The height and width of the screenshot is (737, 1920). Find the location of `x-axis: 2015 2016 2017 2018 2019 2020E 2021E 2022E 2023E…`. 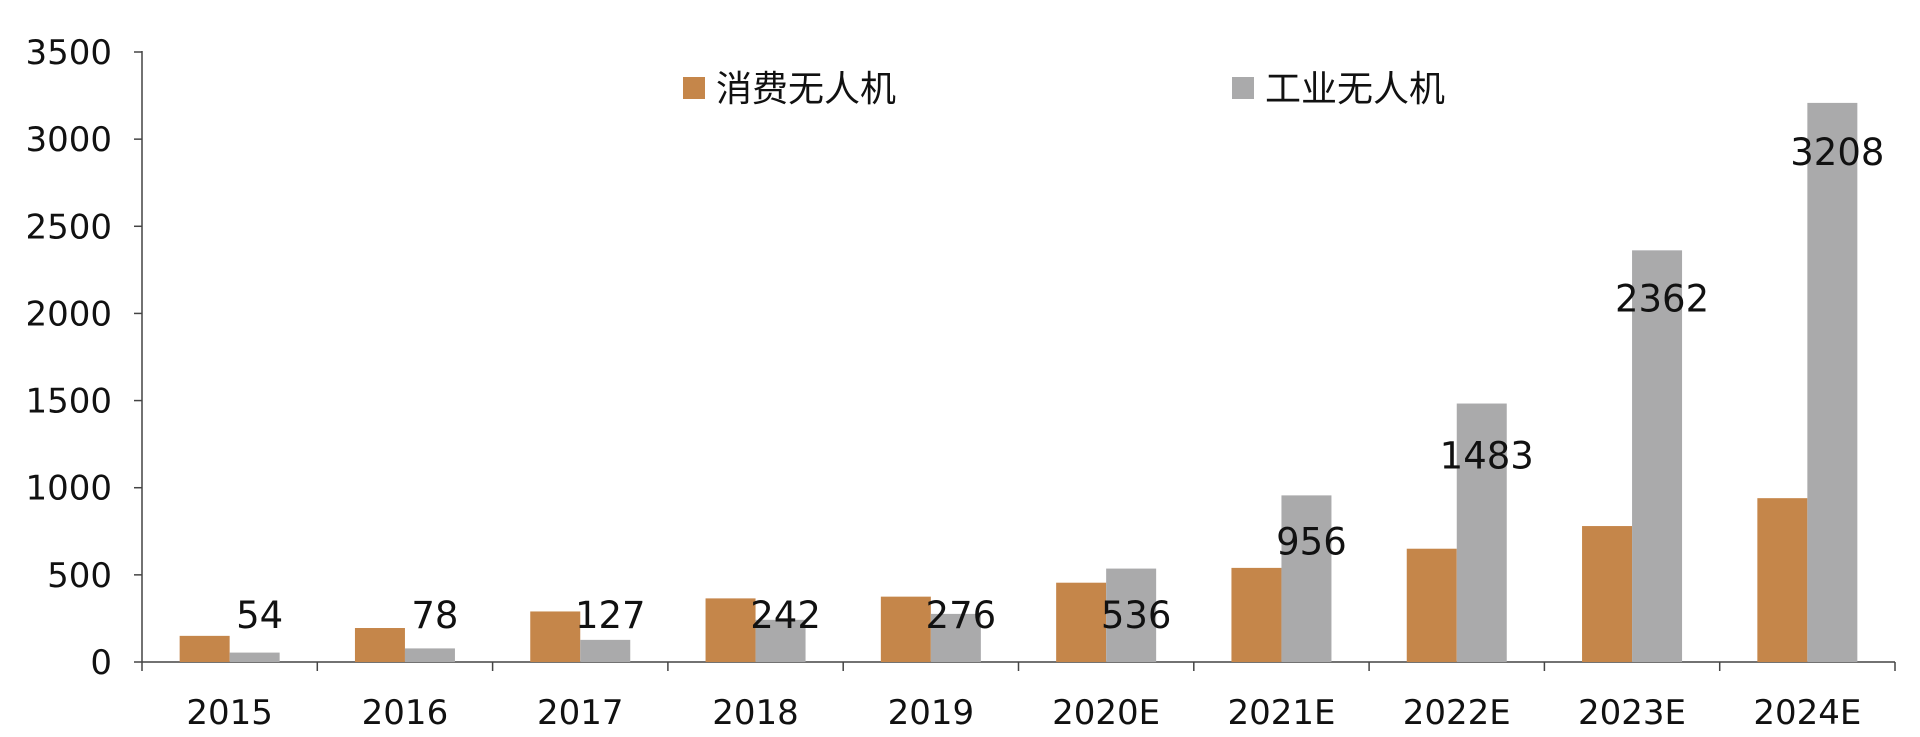

x-axis: 2015 2016 2017 2018 2019 2020E 2021E 2022E 2023E… is located at coordinates (1018, 697).